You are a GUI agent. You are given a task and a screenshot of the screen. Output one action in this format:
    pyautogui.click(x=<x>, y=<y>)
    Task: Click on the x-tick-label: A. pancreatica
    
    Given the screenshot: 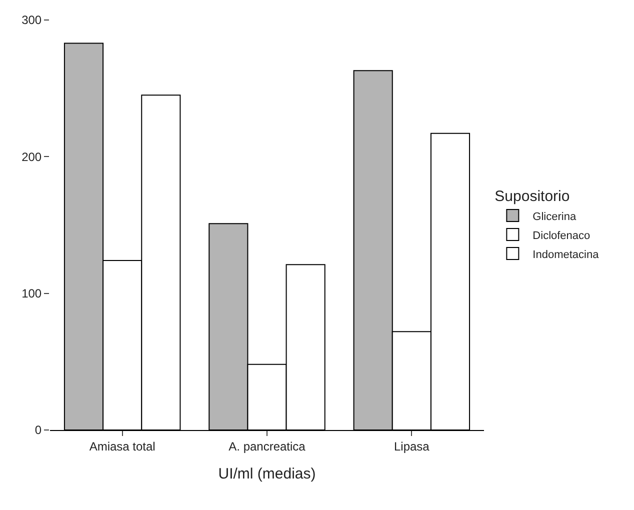 What is the action you would take?
    pyautogui.click(x=267, y=446)
    